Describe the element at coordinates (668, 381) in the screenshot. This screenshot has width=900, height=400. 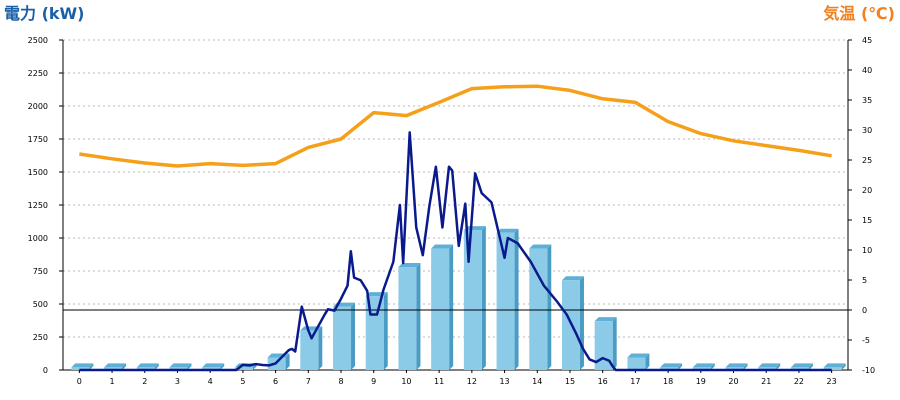
I see `x-tick-label-18: 18` at that location.